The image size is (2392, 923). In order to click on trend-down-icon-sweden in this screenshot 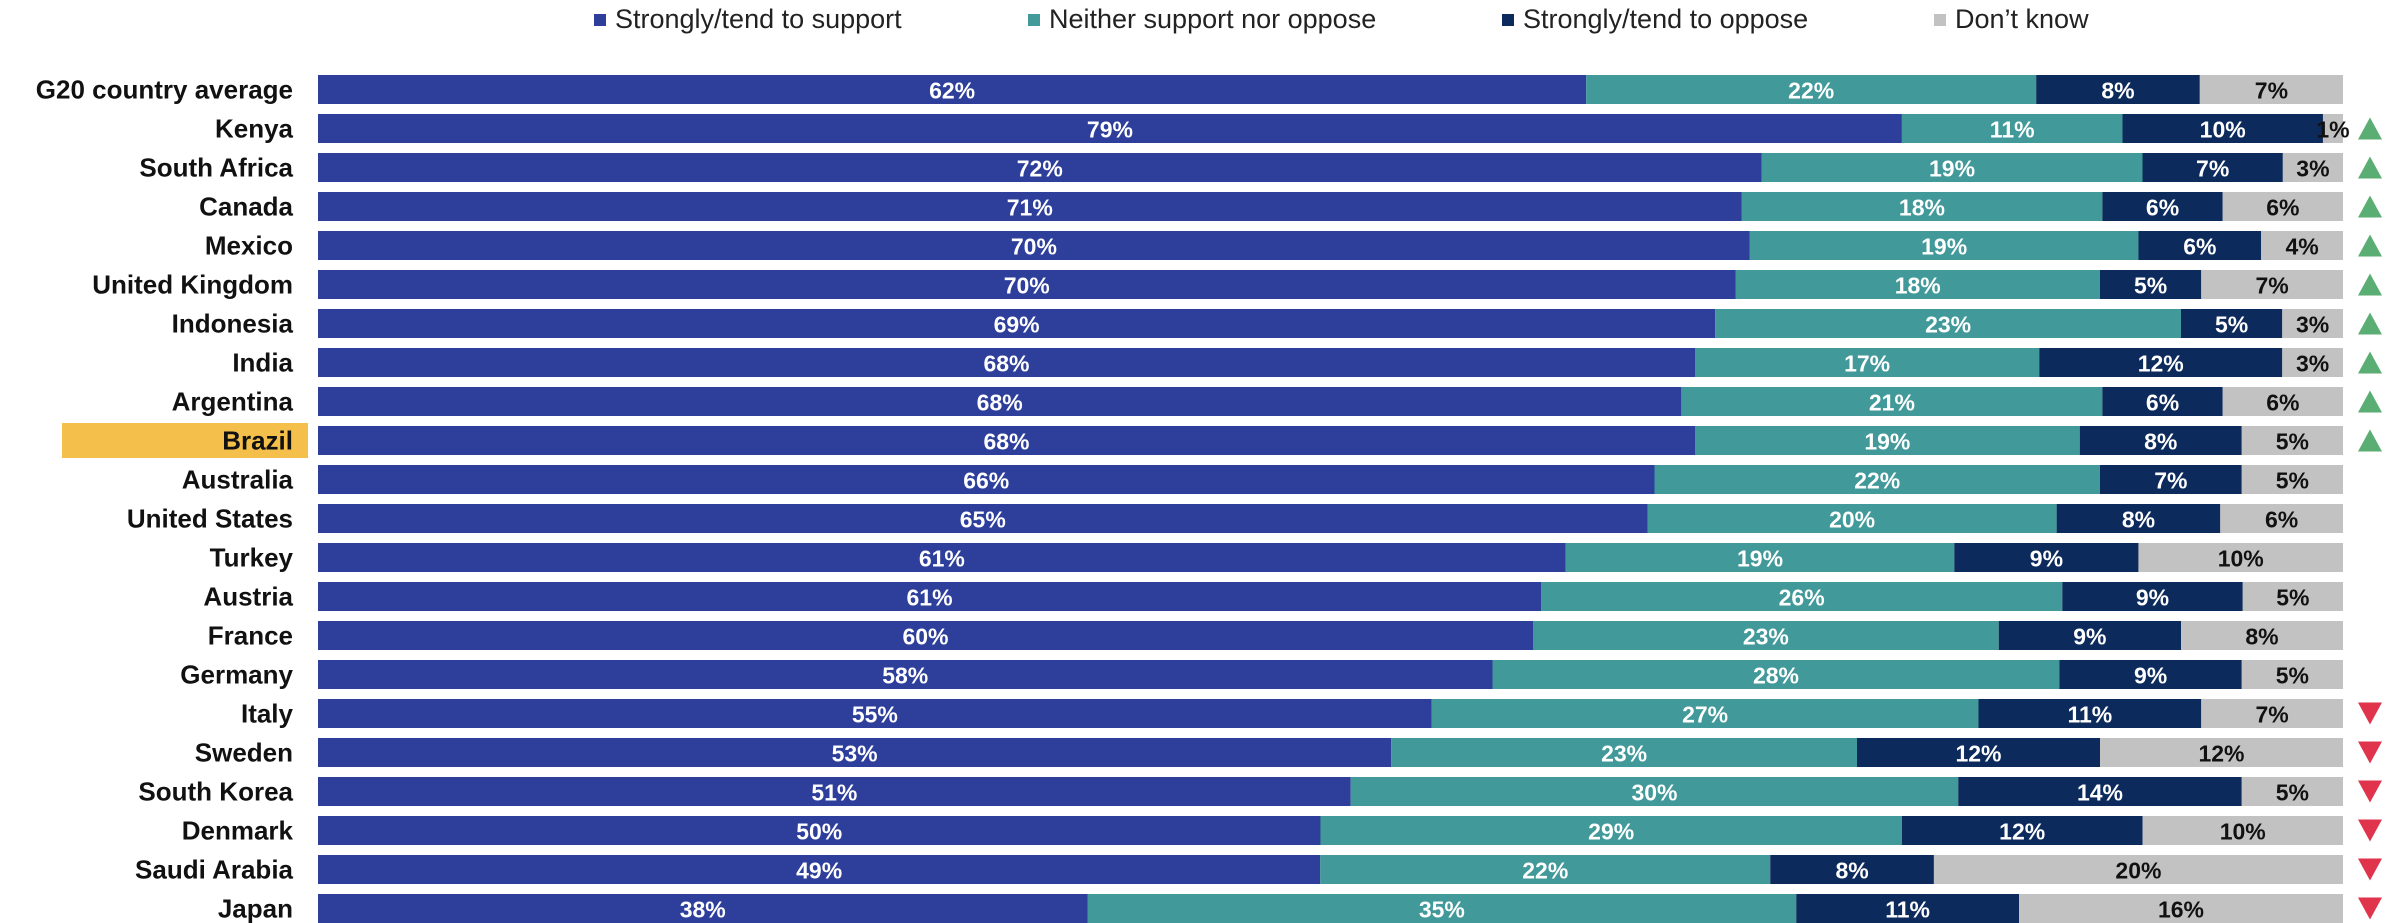, I will do `click(2370, 752)`.